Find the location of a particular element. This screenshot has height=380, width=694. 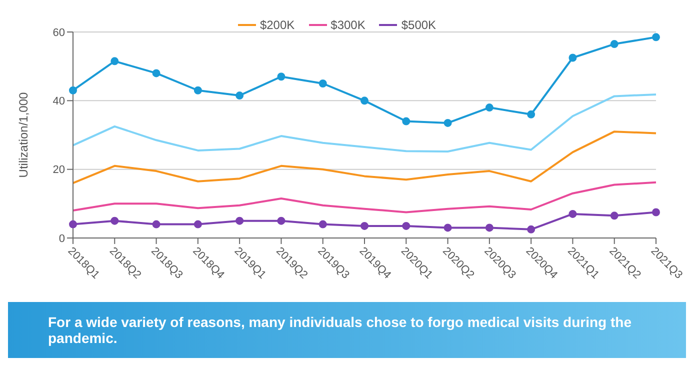

legend-label: $500K is located at coordinates (418, 25).